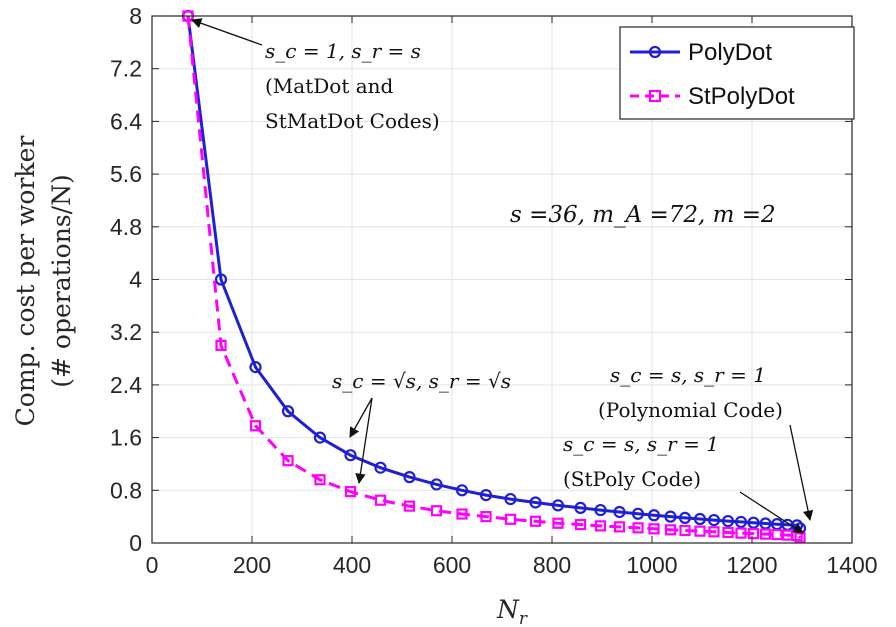  I want to click on annotation-right2-arrow, so click(771, 512).